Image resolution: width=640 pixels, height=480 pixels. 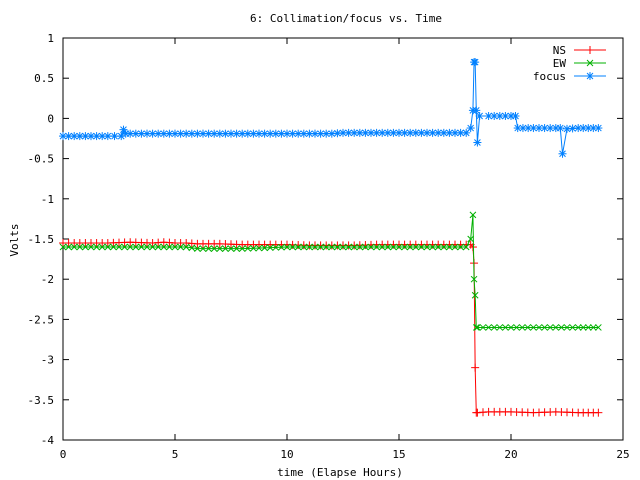 I want to click on legend-item-ew: EW, so click(x=579, y=63).